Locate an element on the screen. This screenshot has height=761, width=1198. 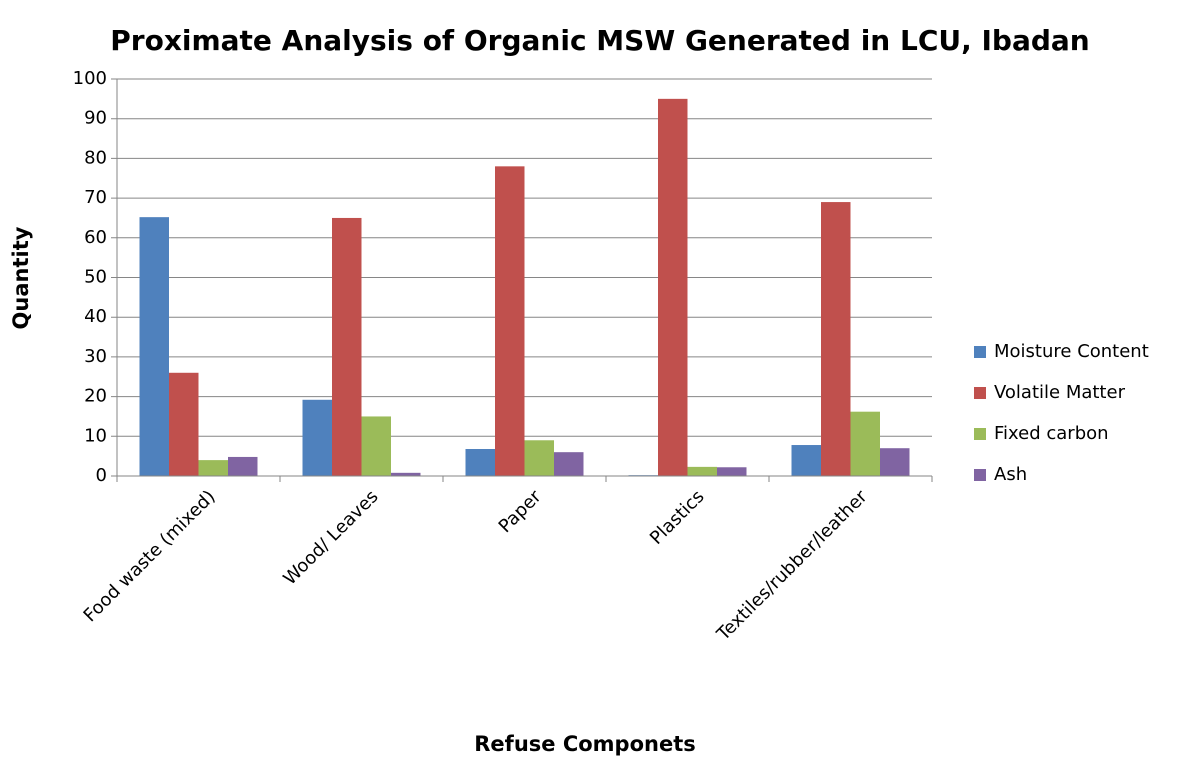
y-tick-label: 0 is located at coordinates (101, 475).